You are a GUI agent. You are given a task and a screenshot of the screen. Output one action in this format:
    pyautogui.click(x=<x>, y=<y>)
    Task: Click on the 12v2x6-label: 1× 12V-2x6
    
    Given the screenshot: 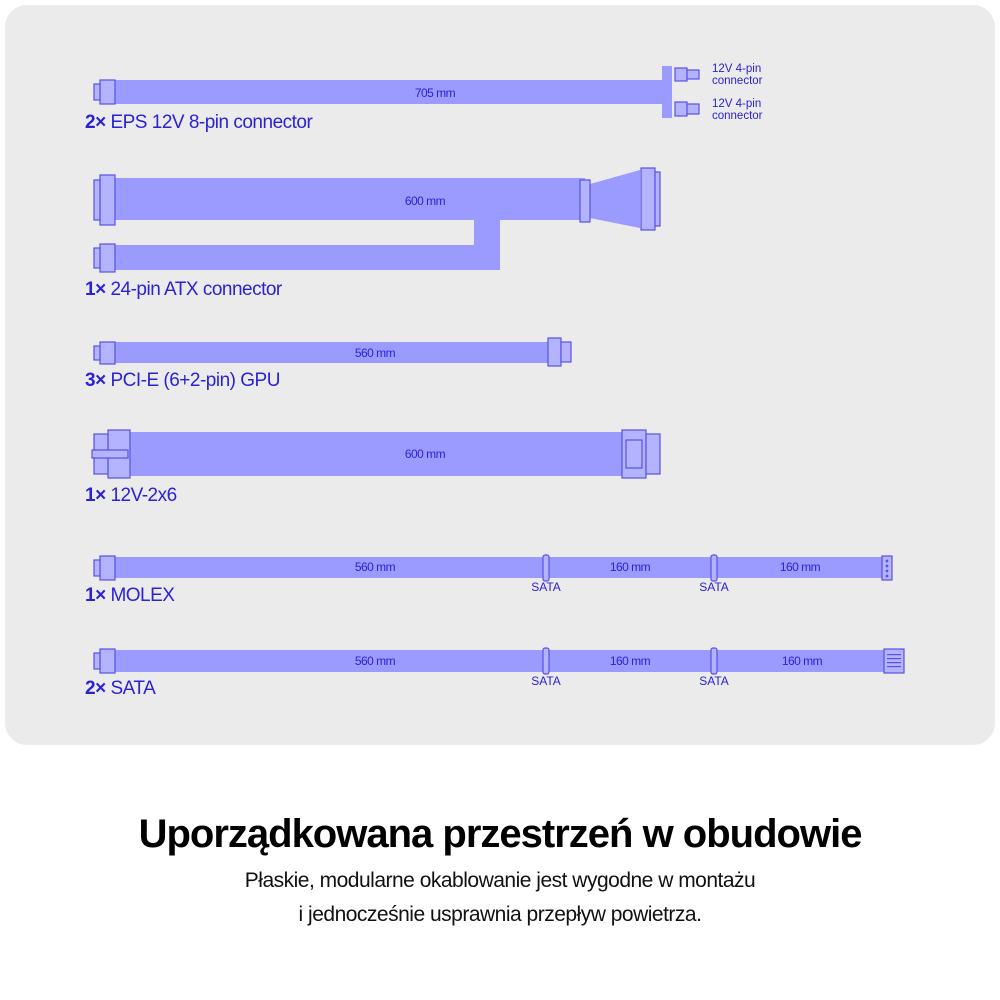 What is the action you would take?
    pyautogui.click(x=131, y=496)
    